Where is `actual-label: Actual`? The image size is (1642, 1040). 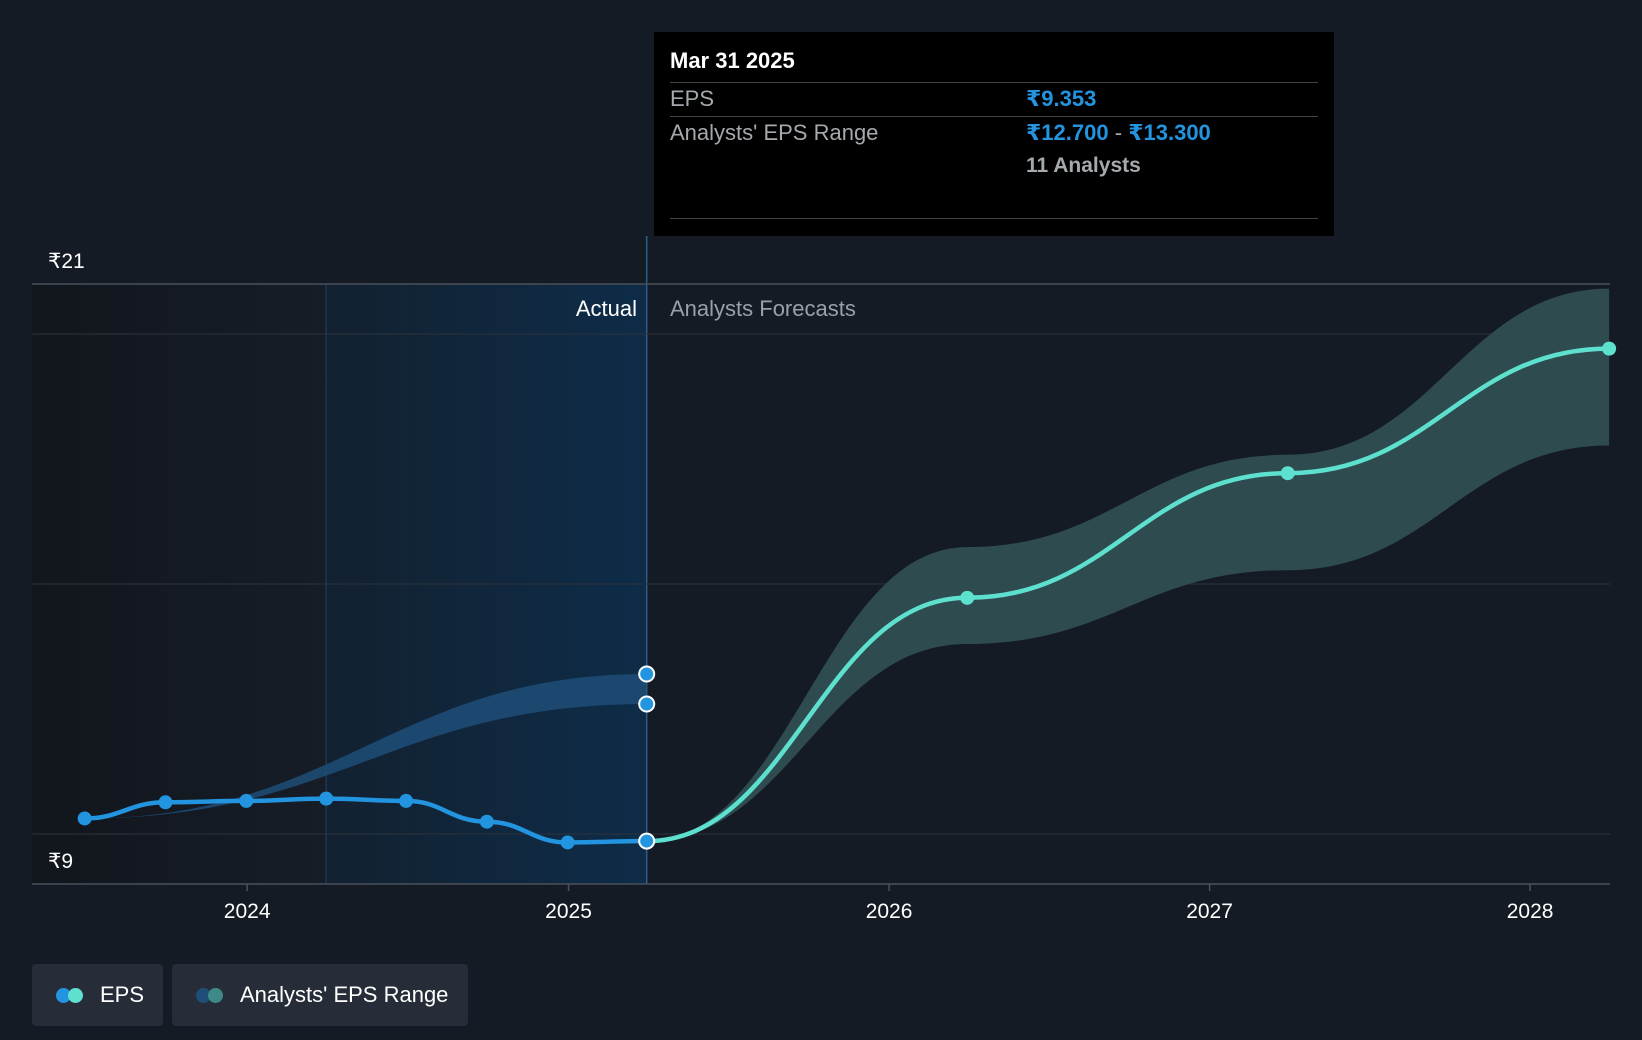
actual-label: Actual is located at coordinates (606, 308).